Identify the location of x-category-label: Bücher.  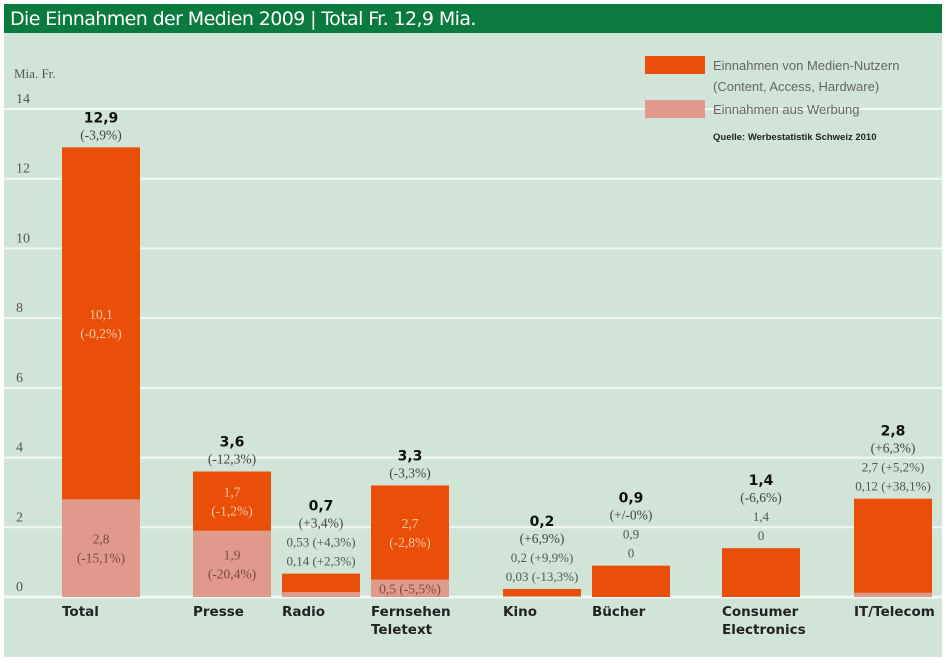
(619, 612).